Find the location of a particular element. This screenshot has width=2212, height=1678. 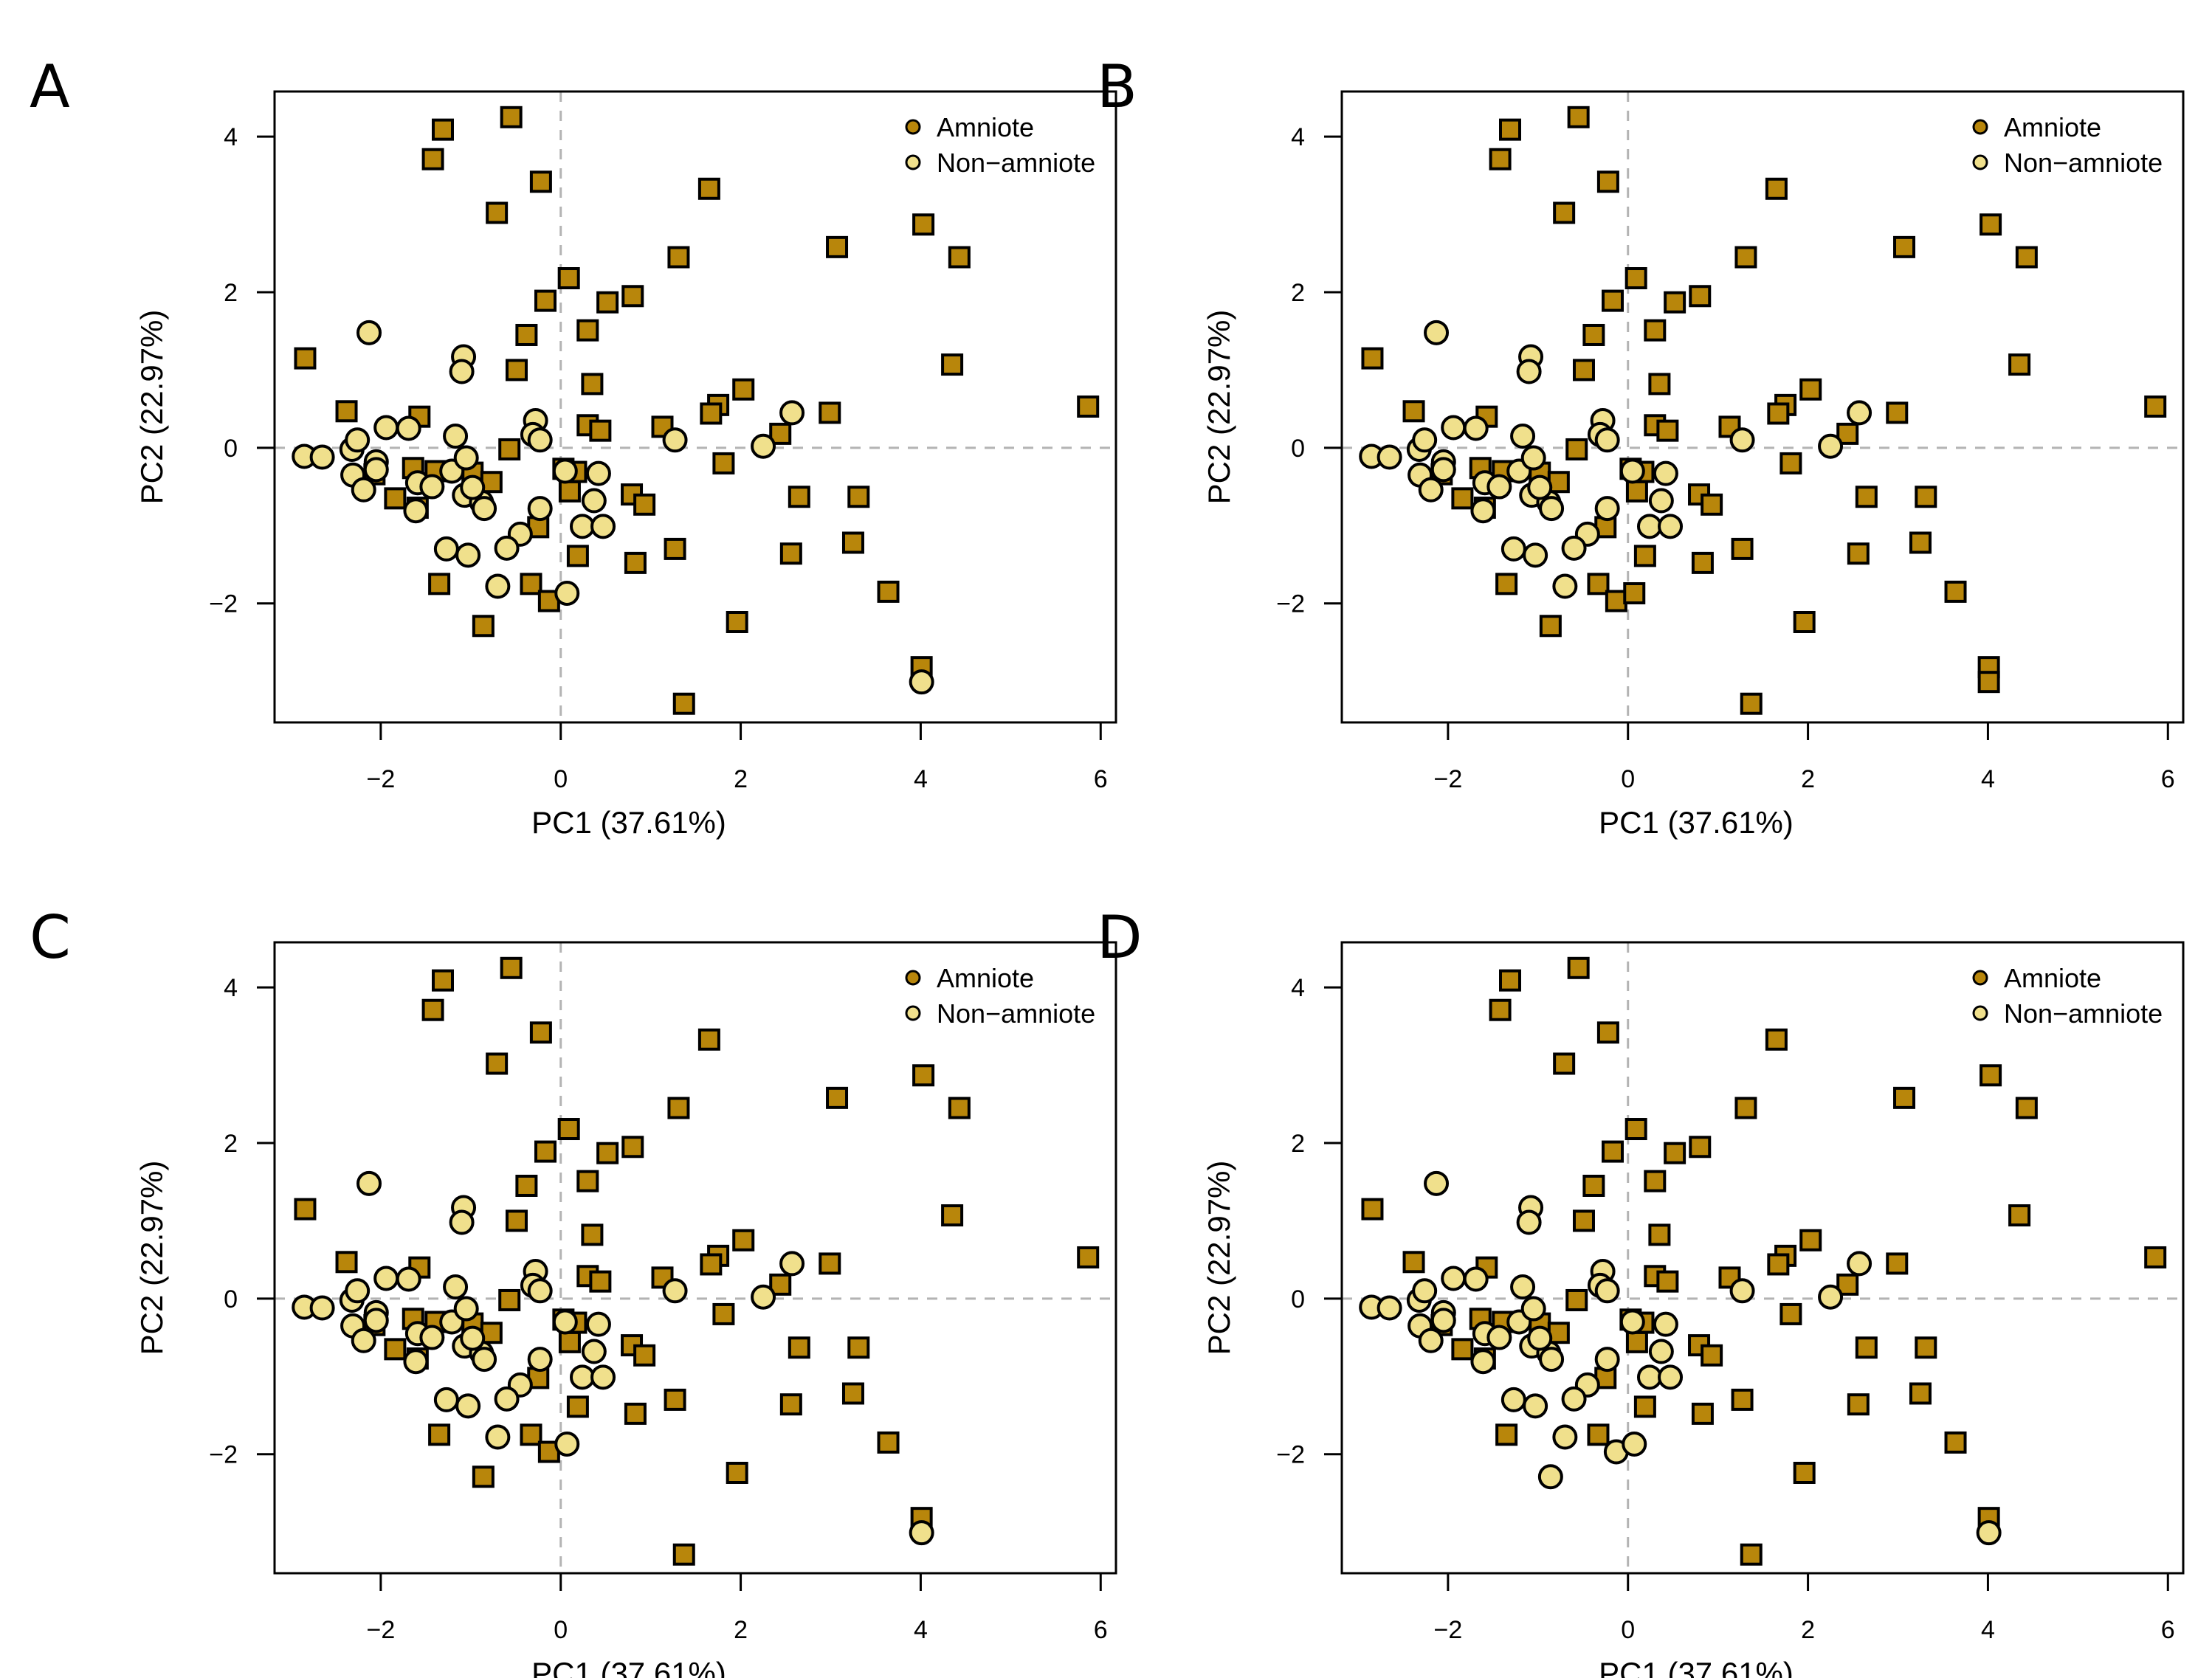

y-tick-label: 0 is located at coordinates (231, 1299).